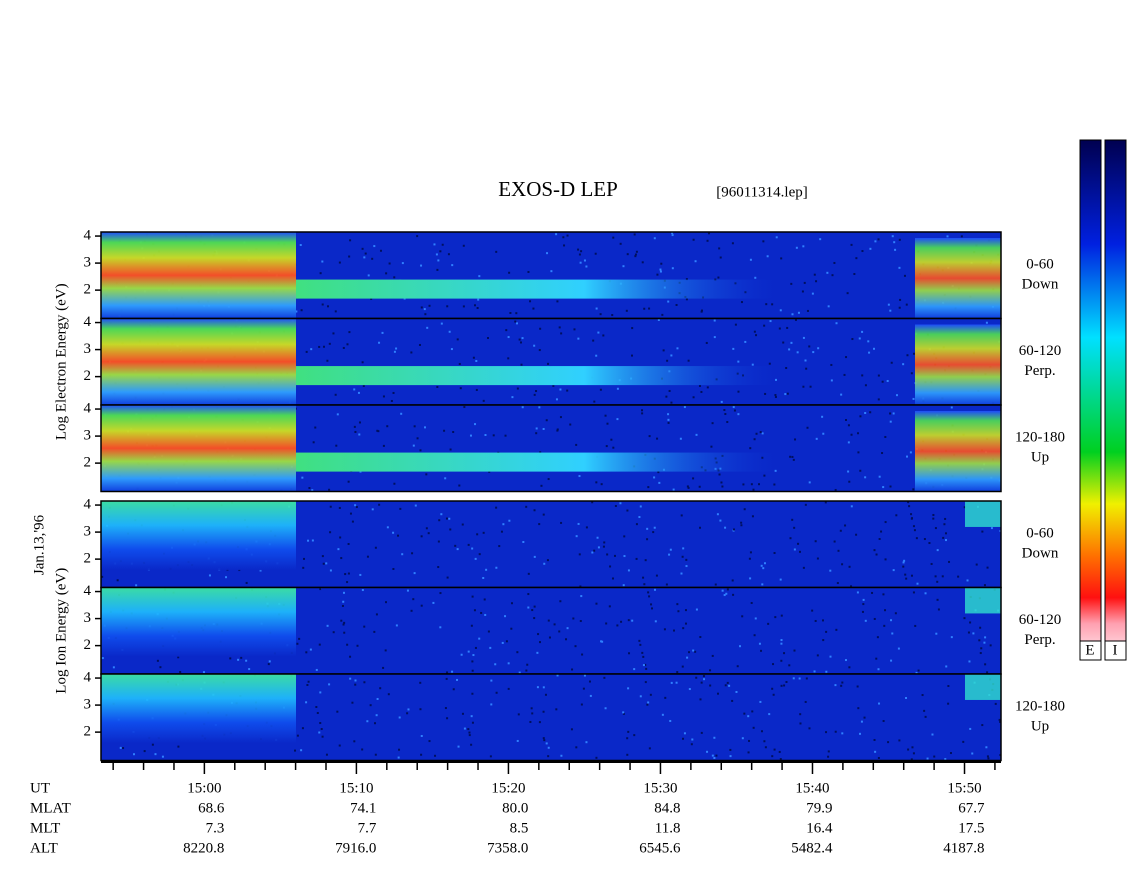  What do you see at coordinates (660, 788) in the screenshot?
I see `x-tick-label: 15:30` at bounding box center [660, 788].